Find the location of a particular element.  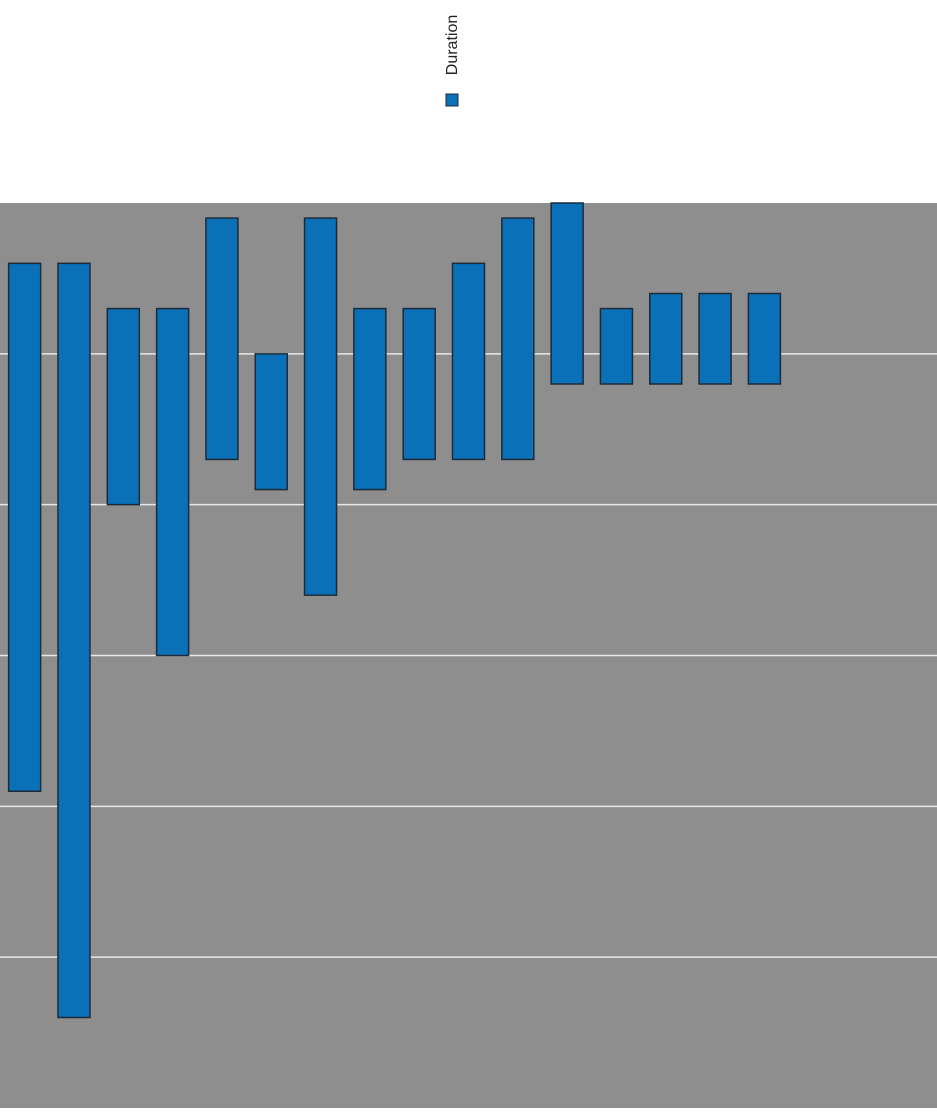

legend-swatch is located at coordinates (452, 100).